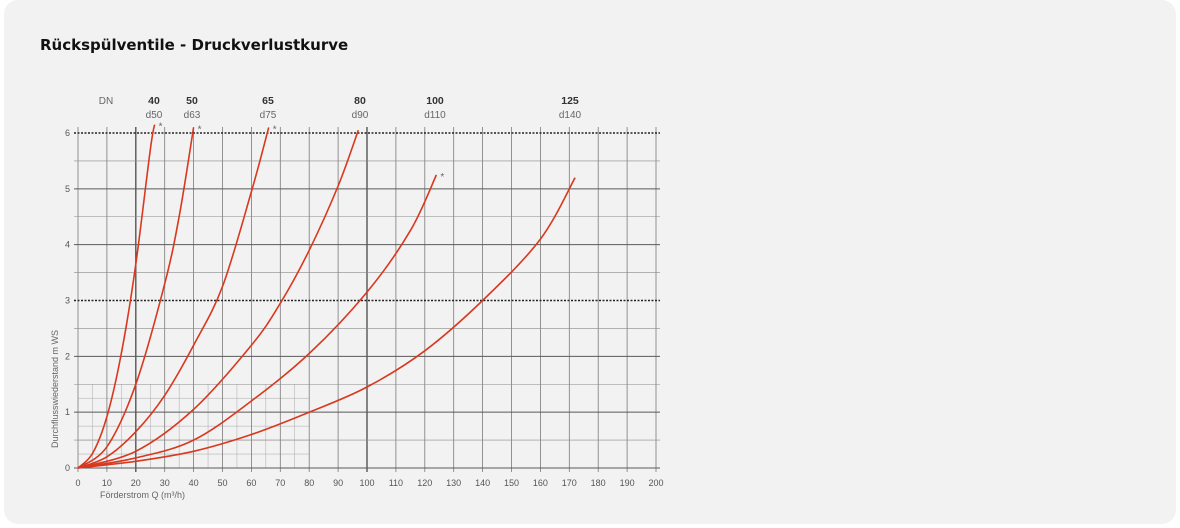  Describe the element at coordinates (67, 245) in the screenshot. I see `y-tick-label: 4` at that location.